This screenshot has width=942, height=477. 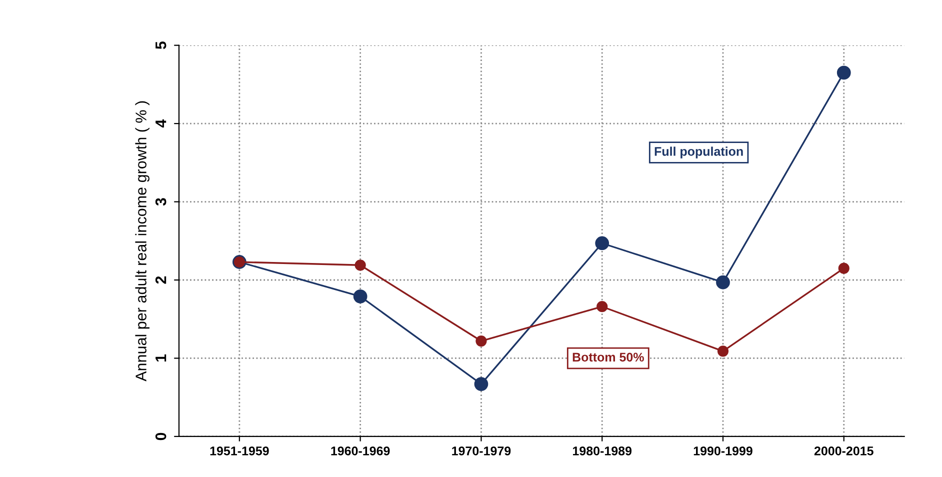 I want to click on x-tick-label: 2000-2015, so click(x=844, y=451).